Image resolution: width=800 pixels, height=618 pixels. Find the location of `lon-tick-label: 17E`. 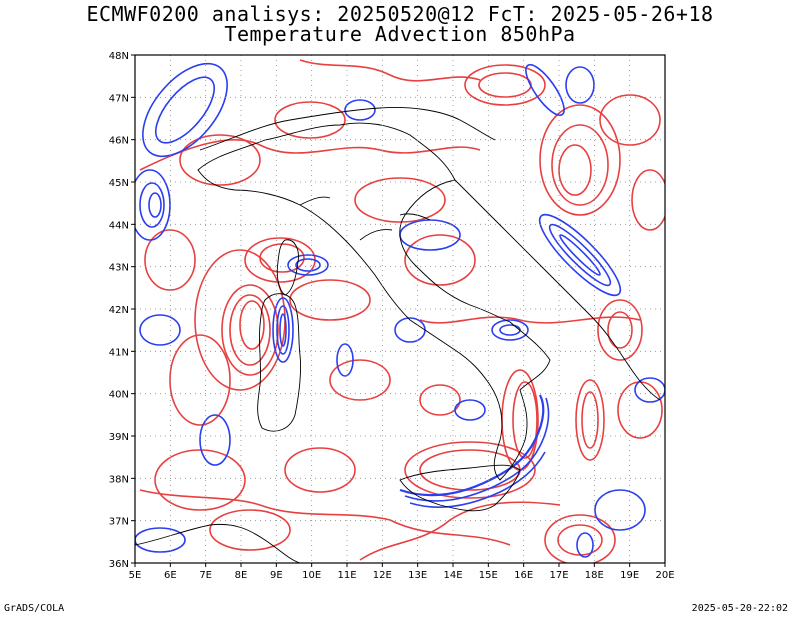

lon-tick-label: 17E is located at coordinates (558, 575).